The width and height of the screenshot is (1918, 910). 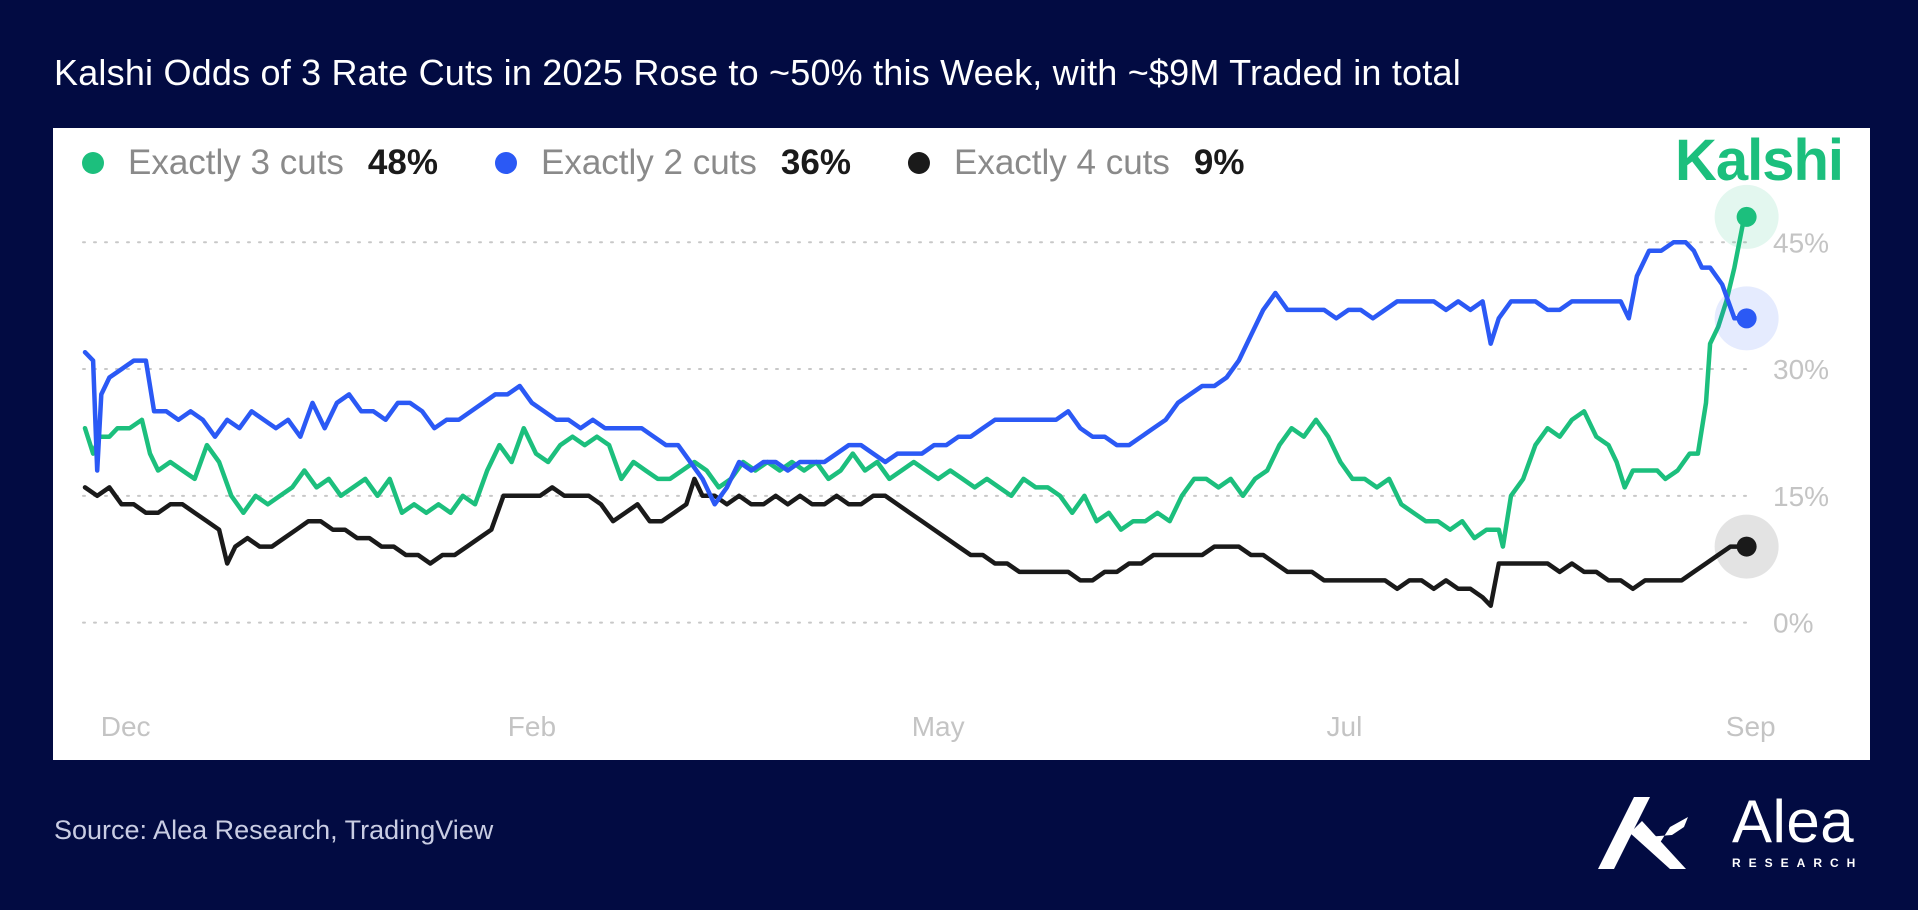 What do you see at coordinates (915, 542) in the screenshot?
I see `series-line` at bounding box center [915, 542].